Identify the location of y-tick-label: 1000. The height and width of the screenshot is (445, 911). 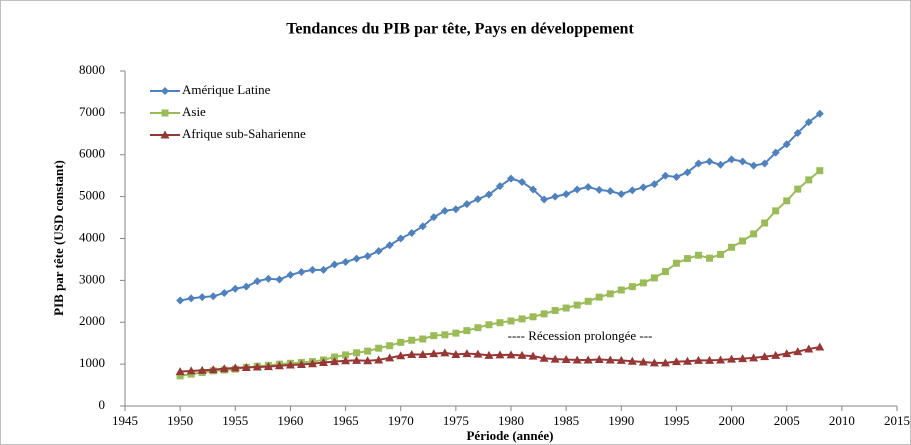
(92, 362).